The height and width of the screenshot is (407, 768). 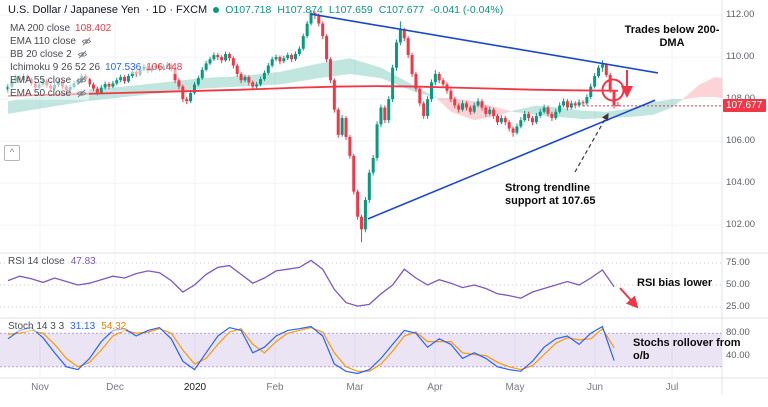 What do you see at coordinates (740, 15) in the screenshot?
I see `price-axis-label: 112.00` at bounding box center [740, 15].